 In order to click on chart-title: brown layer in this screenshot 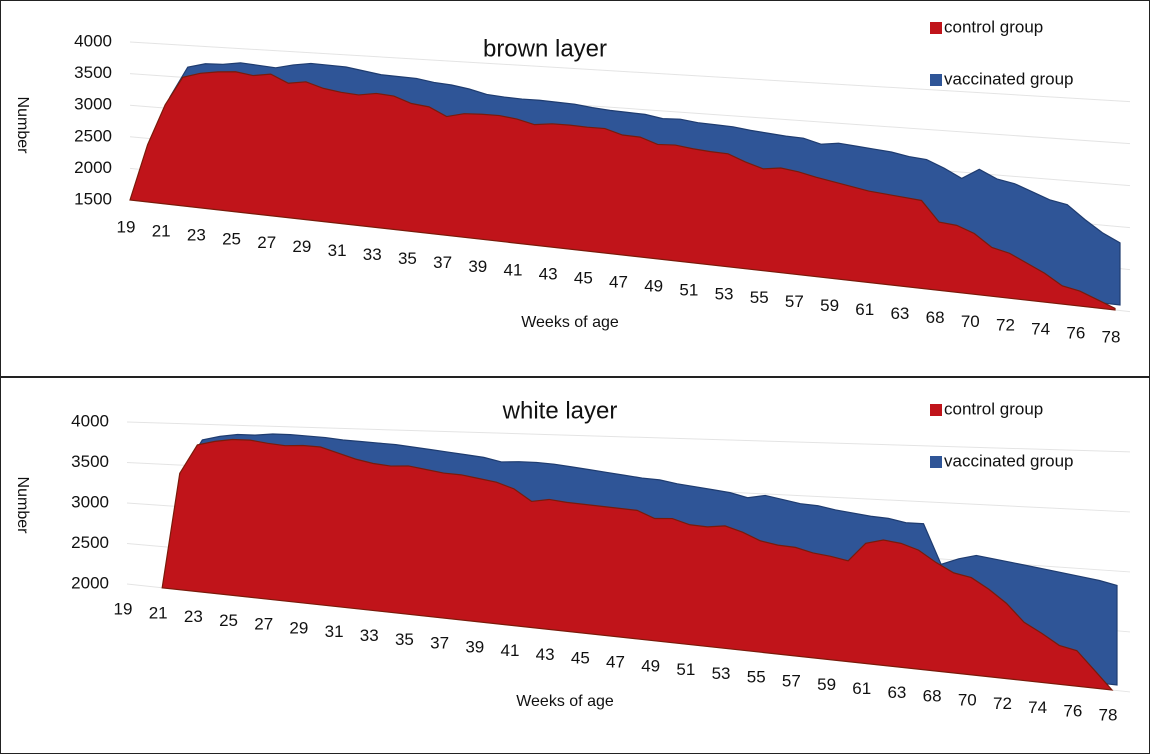, I will do `click(545, 48)`.